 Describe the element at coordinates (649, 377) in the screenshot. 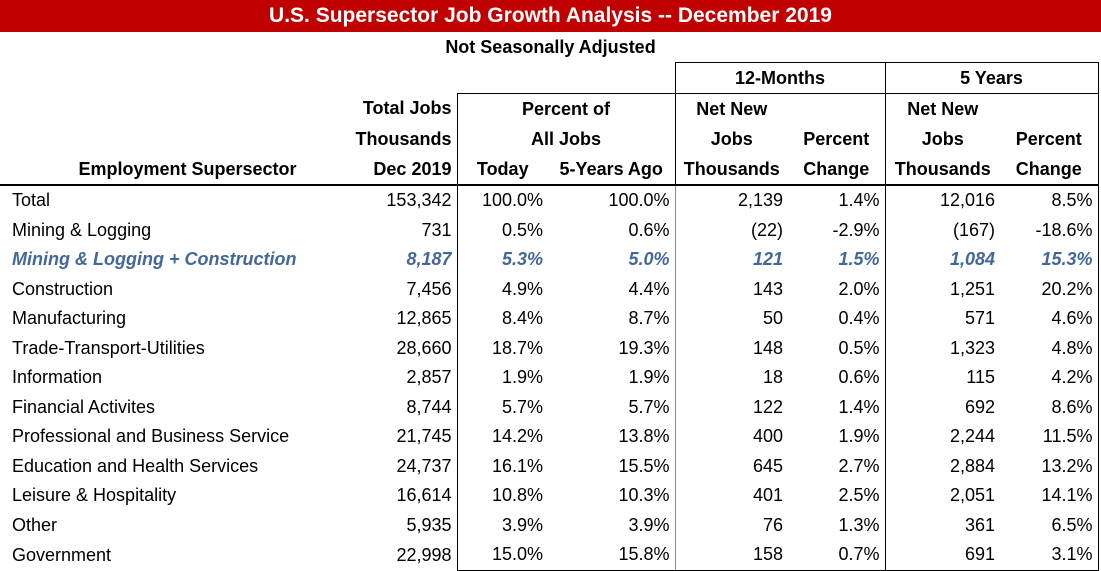

I see `cell-pct-5y-ago: 1.9%` at that location.